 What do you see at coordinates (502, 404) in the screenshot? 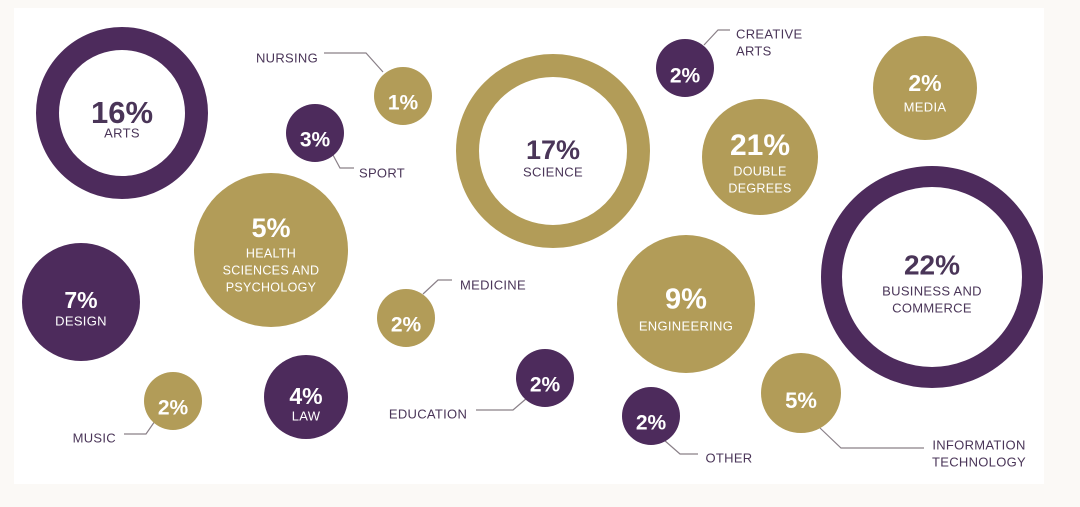
I see `leader-line-education` at bounding box center [502, 404].